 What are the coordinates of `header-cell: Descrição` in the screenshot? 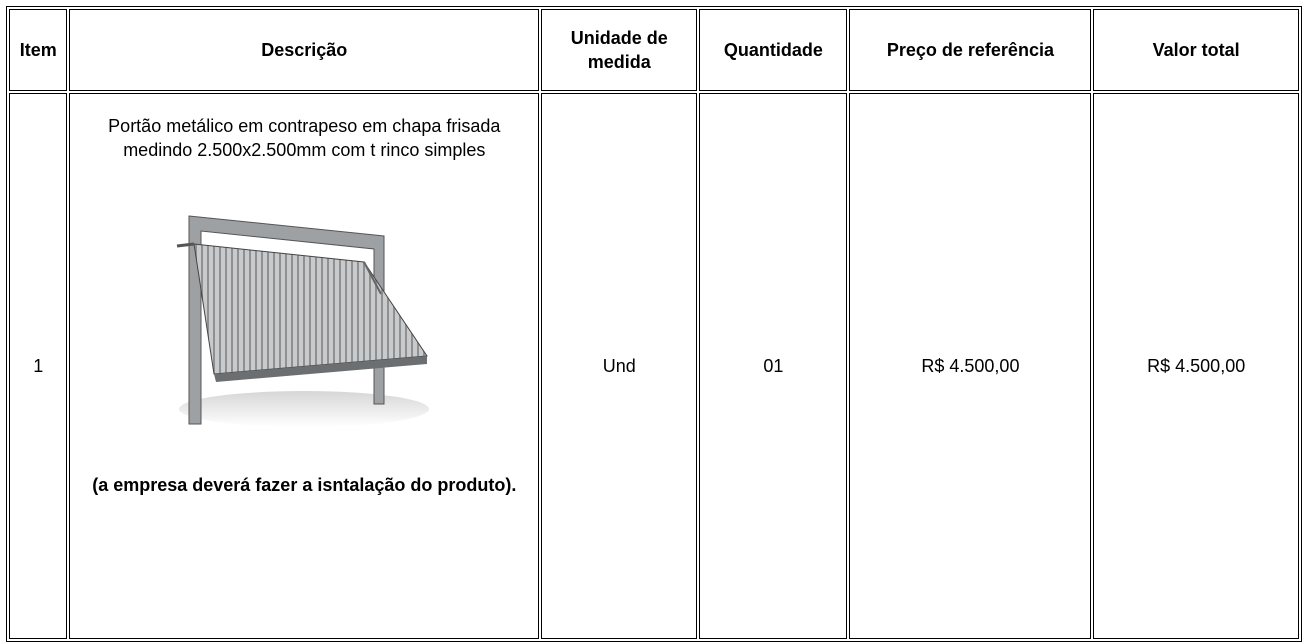 It's located at (304, 50).